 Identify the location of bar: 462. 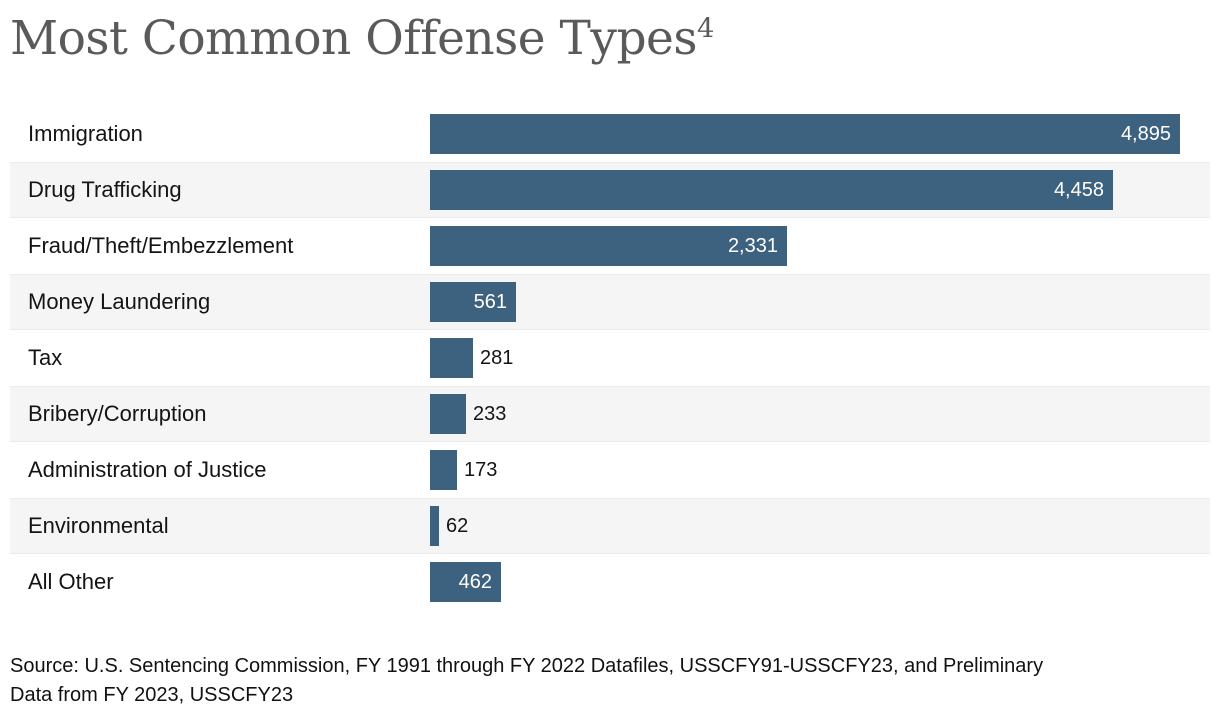
(465, 582).